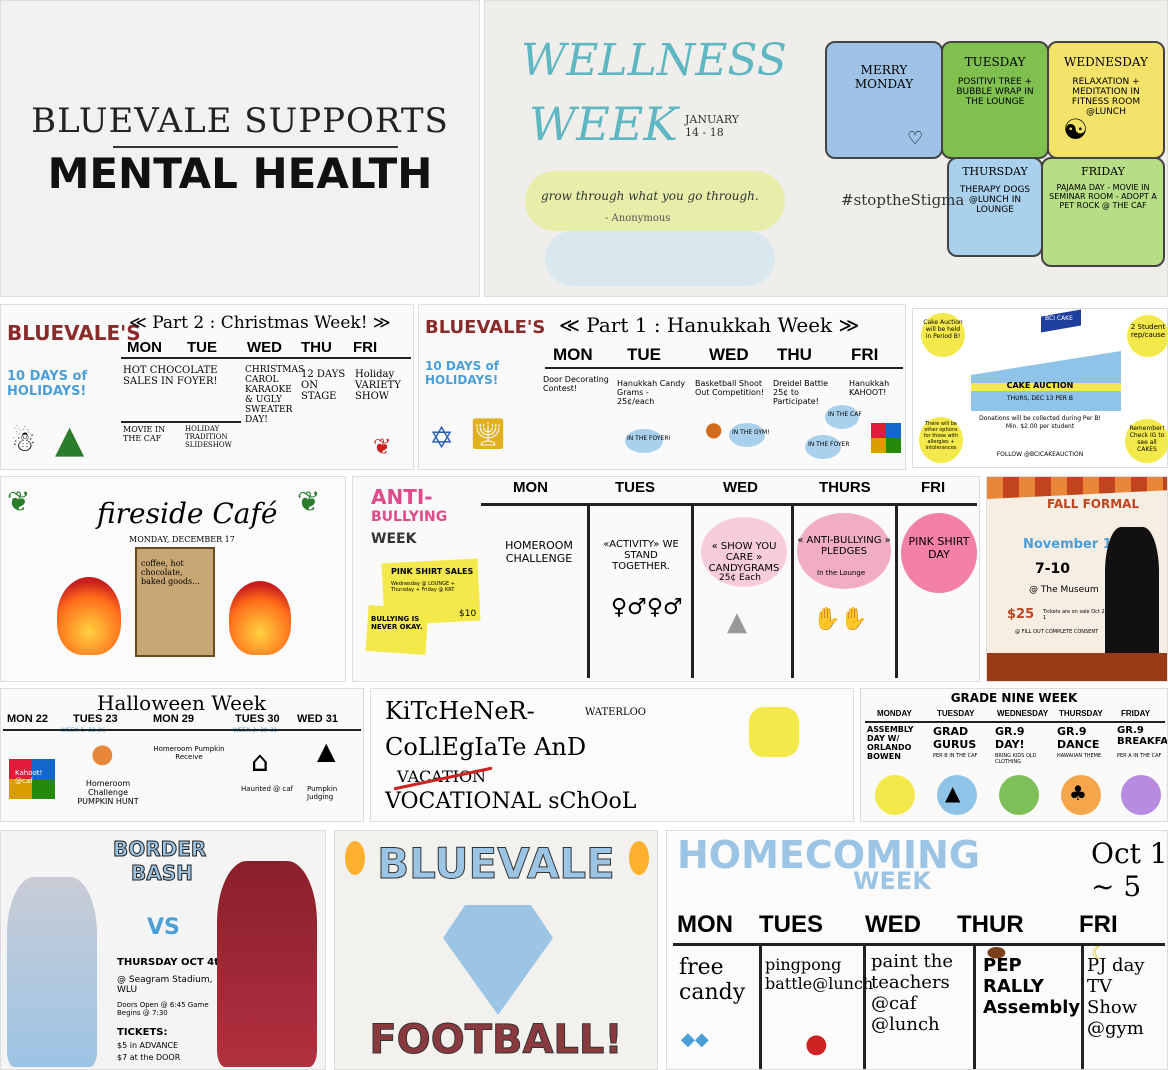 This screenshot has height=1070, width=1168. I want to click on kahoot-logo, so click(886, 438).